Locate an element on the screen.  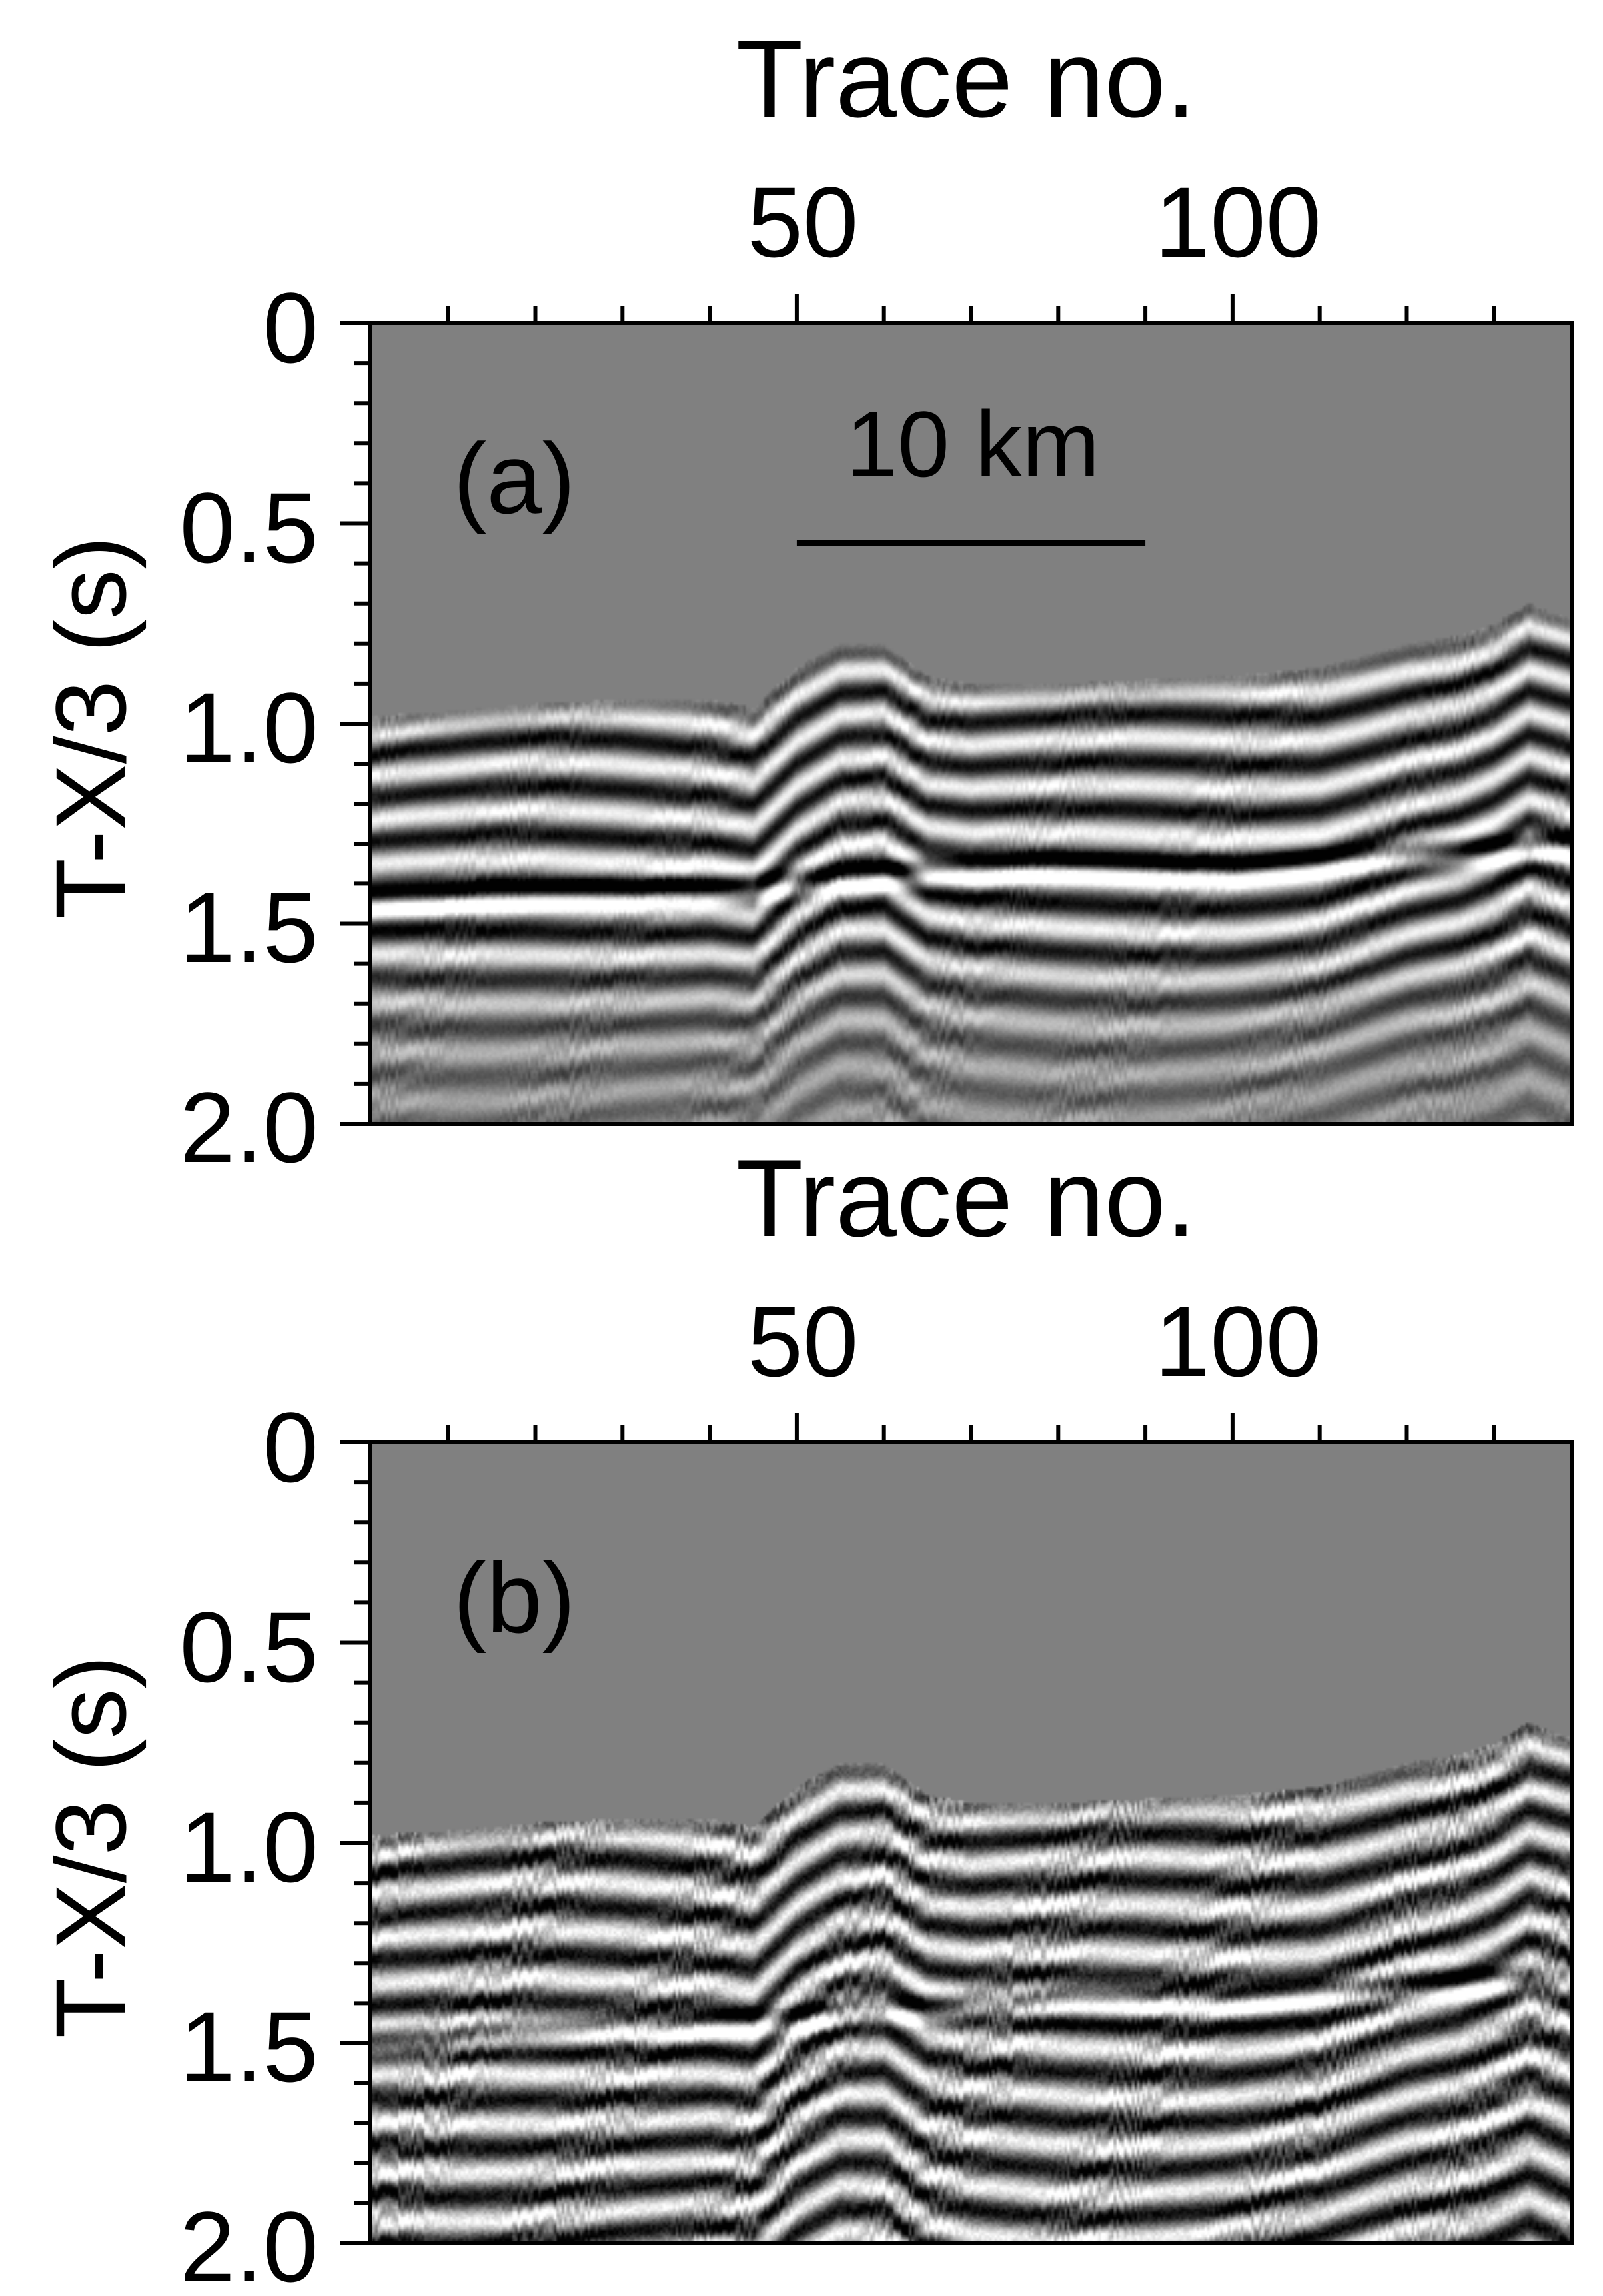
panel-b-ylabel: T-X/3 (s) is located at coordinates (91, 1846).